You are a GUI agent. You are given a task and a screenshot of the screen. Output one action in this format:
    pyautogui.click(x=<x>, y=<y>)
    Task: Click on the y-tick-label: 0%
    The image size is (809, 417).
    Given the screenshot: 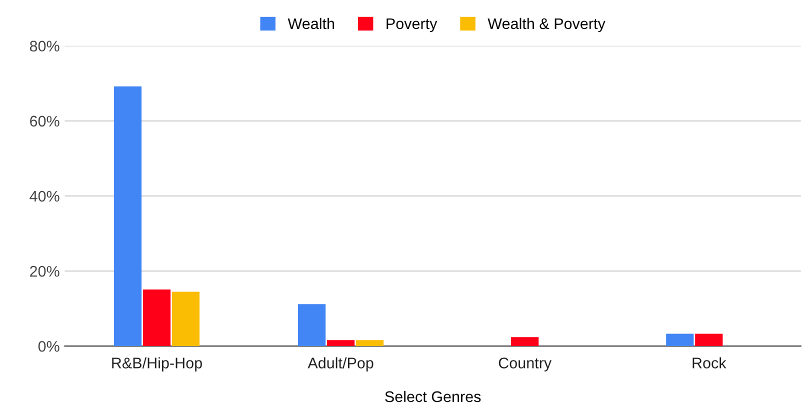 What is the action you would take?
    pyautogui.click(x=49, y=346)
    